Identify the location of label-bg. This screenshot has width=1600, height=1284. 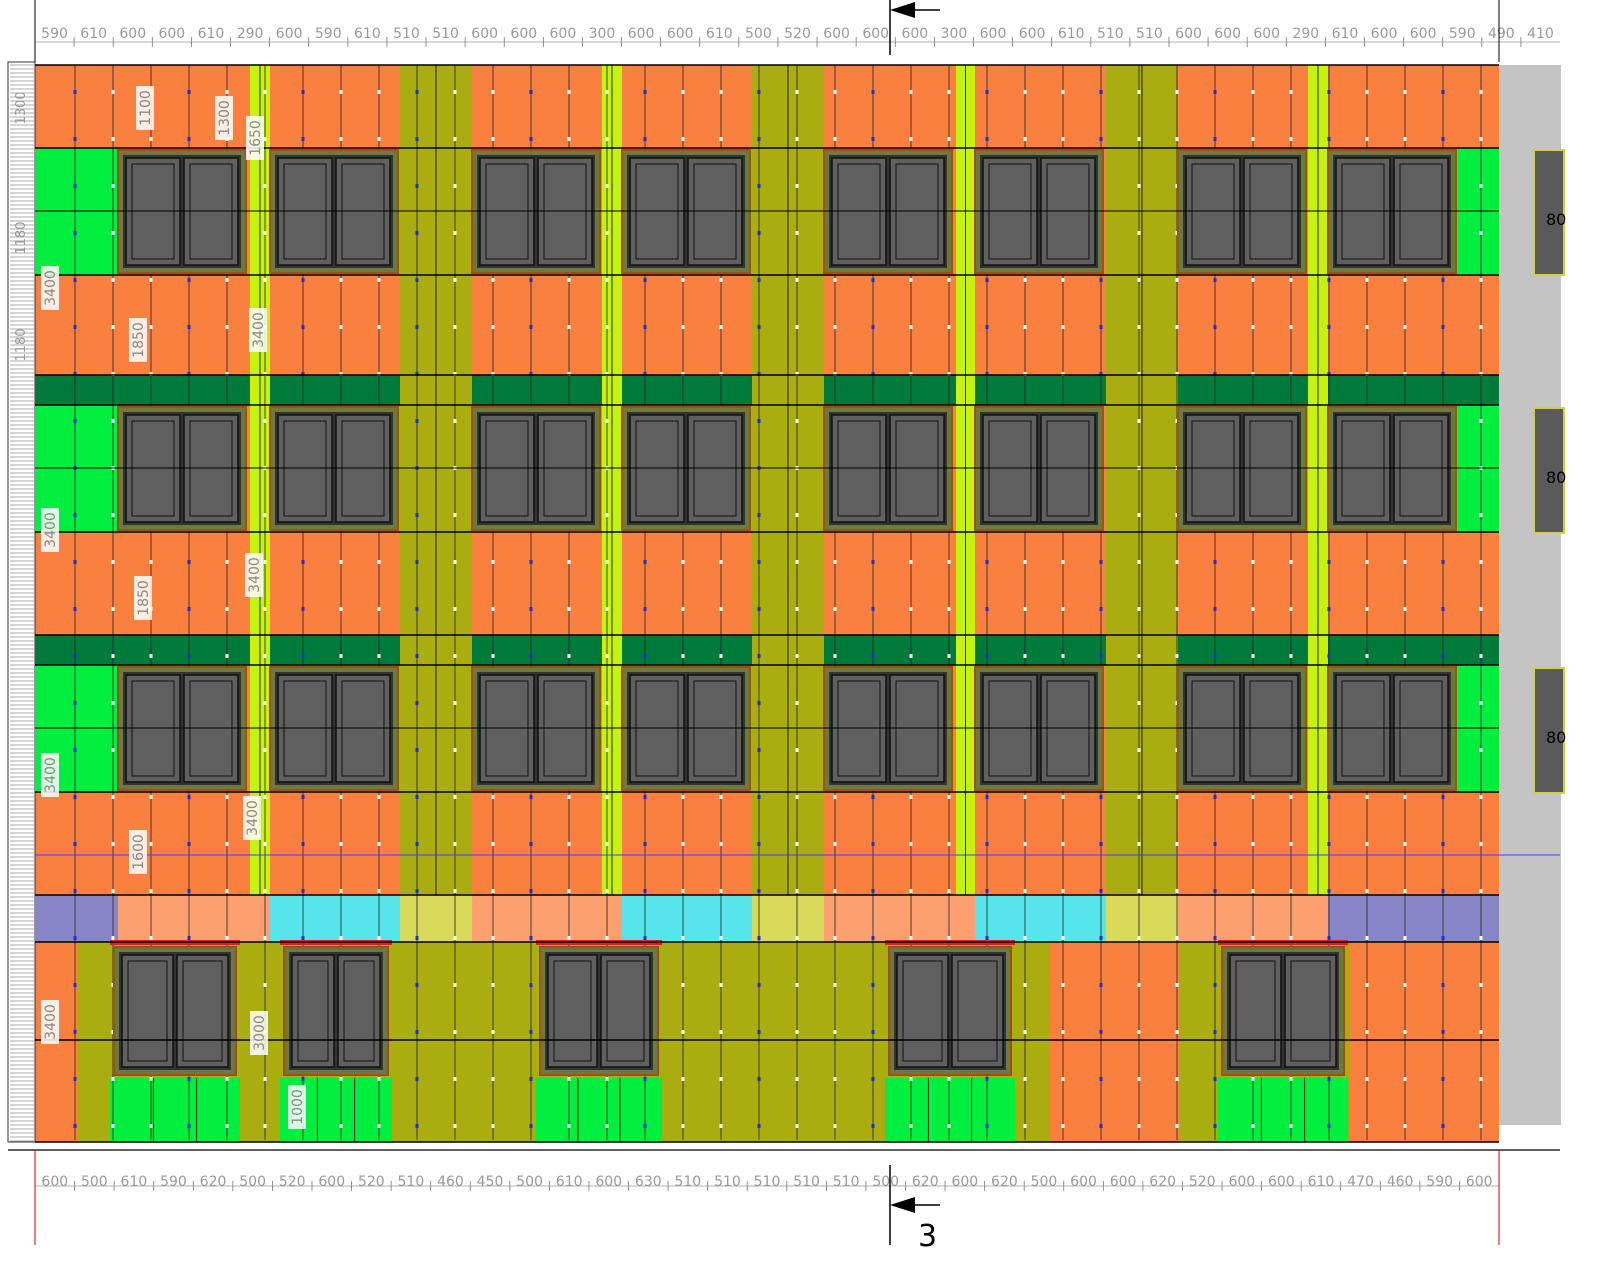
(143, 598).